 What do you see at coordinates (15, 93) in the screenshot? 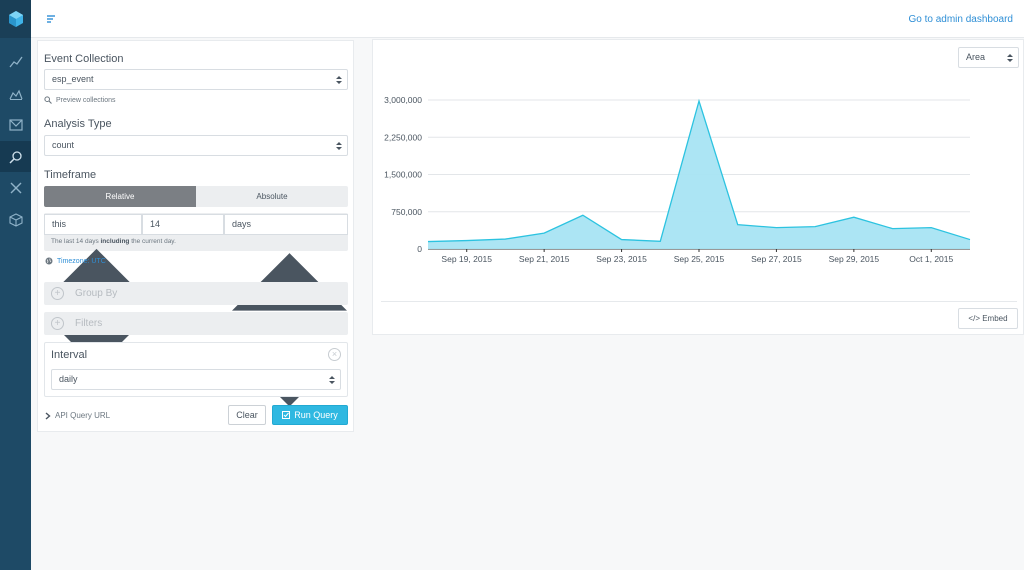
I see `area-chart-icon` at bounding box center [15, 93].